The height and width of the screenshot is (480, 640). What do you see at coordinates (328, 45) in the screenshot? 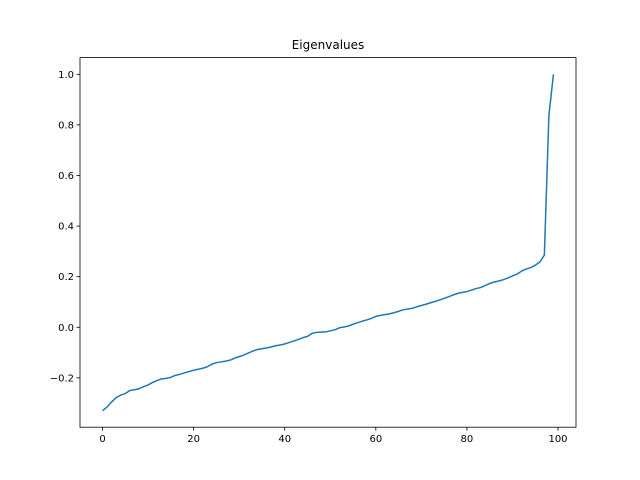
I see `chart-title: Eigenvalues` at bounding box center [328, 45].